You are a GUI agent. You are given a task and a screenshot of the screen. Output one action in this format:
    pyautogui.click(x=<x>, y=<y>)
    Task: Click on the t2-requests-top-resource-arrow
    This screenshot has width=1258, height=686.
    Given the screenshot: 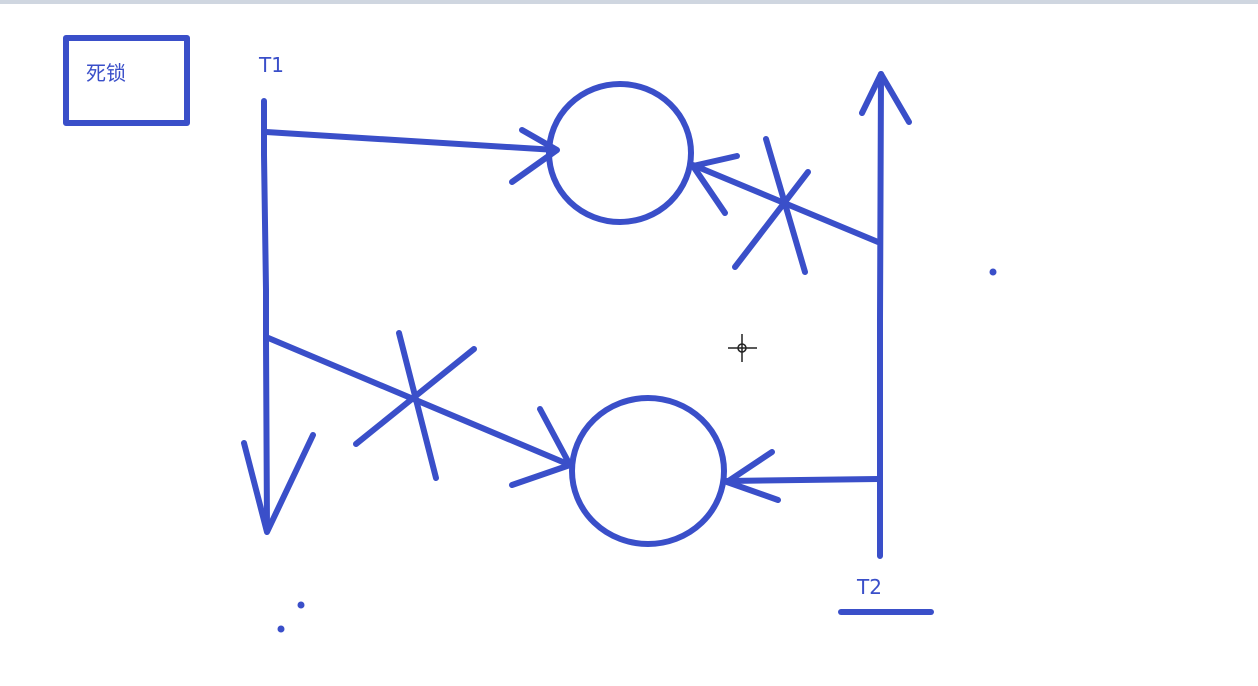 What is the action you would take?
    pyautogui.click(x=785, y=205)
    